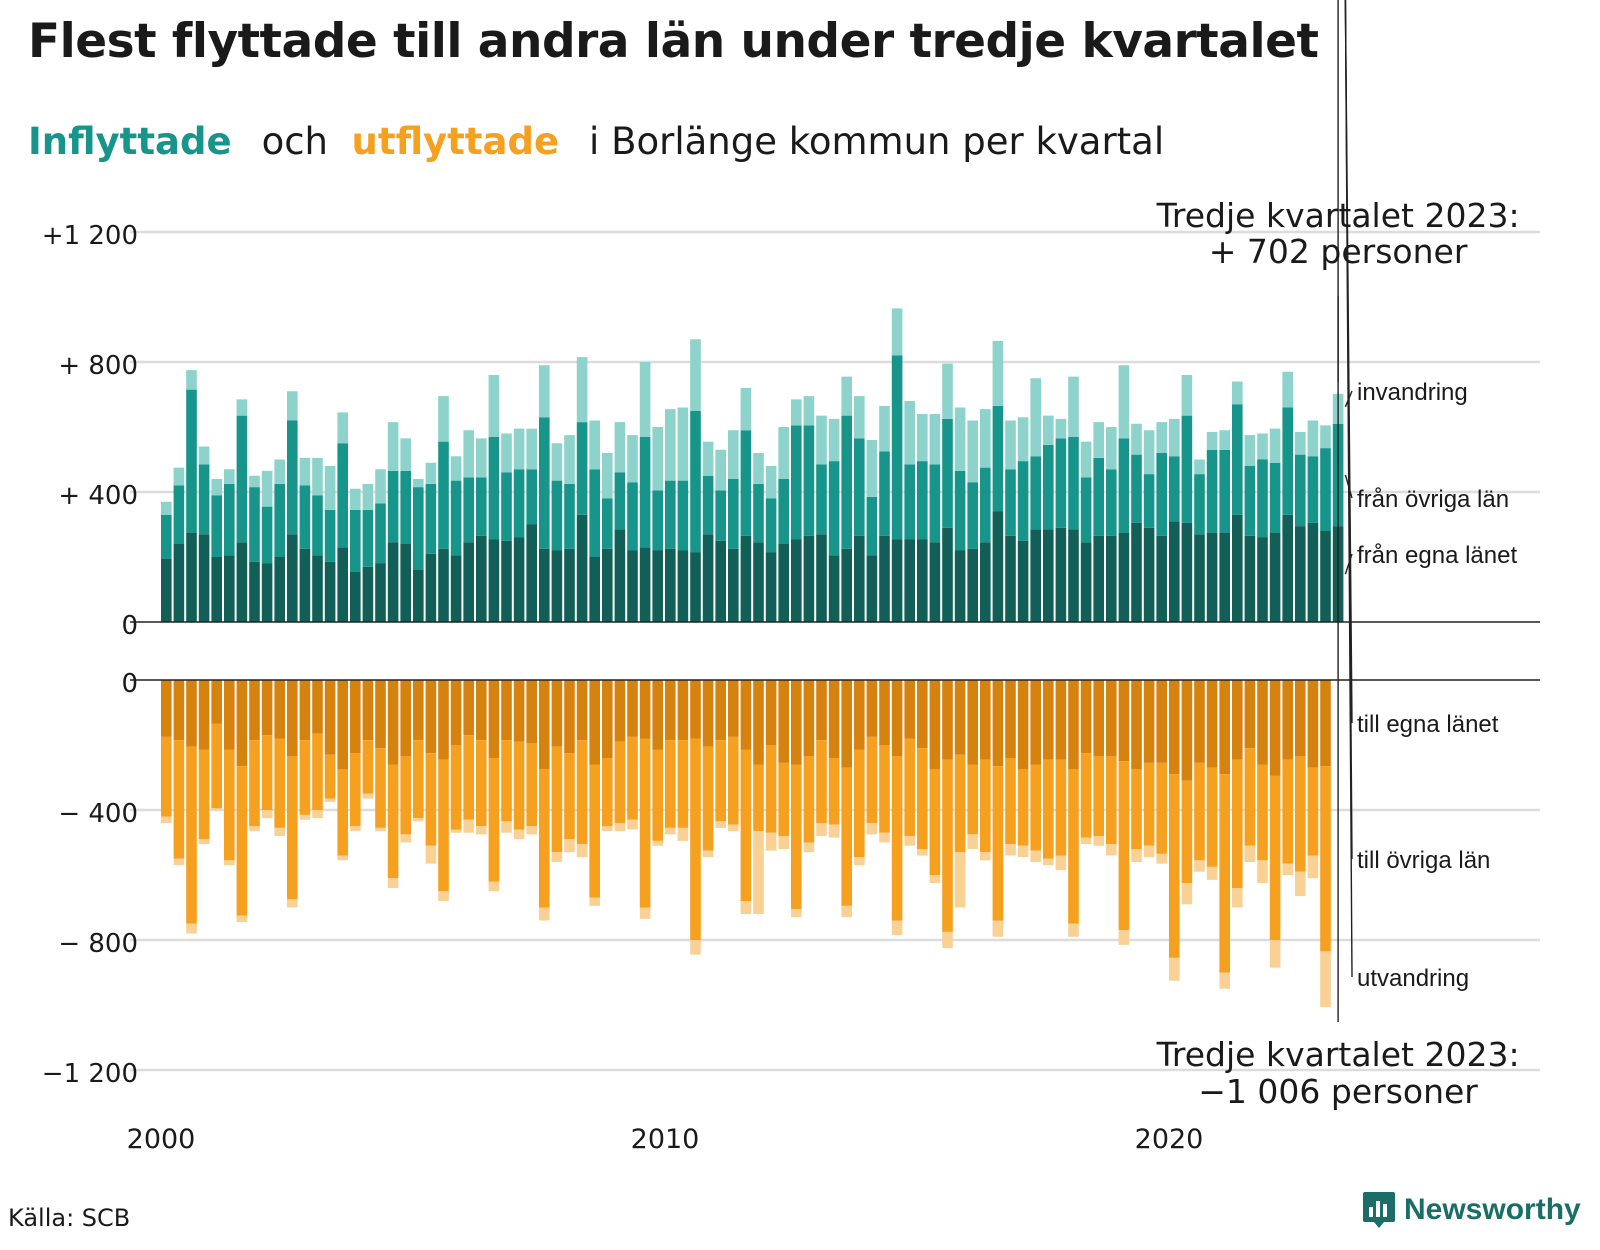 This screenshot has width=1600, height=1250. I want to click on series-label-out: till egna länet, so click(1428, 724).